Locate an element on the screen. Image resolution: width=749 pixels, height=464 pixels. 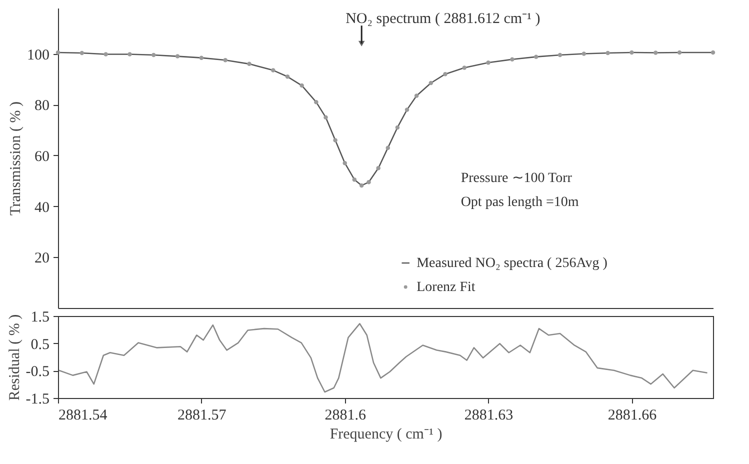
y-axis-title: Residual ( % ) is located at coordinates (14, 357).